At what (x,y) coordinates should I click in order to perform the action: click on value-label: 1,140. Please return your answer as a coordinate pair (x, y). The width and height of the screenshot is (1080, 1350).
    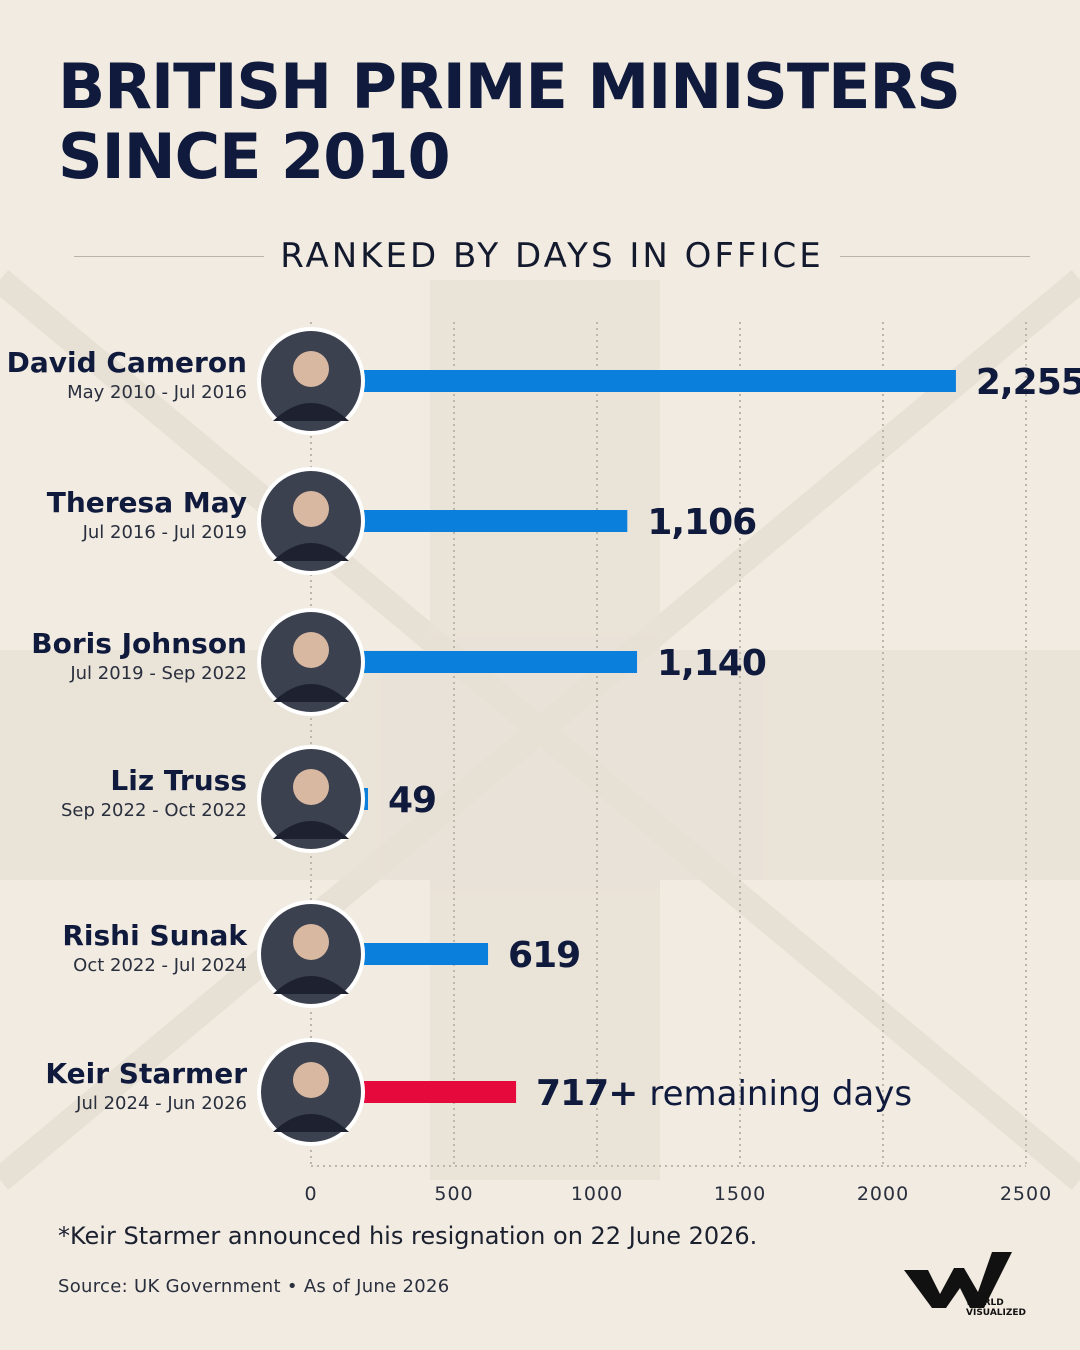
    Looking at the image, I should click on (711, 663).